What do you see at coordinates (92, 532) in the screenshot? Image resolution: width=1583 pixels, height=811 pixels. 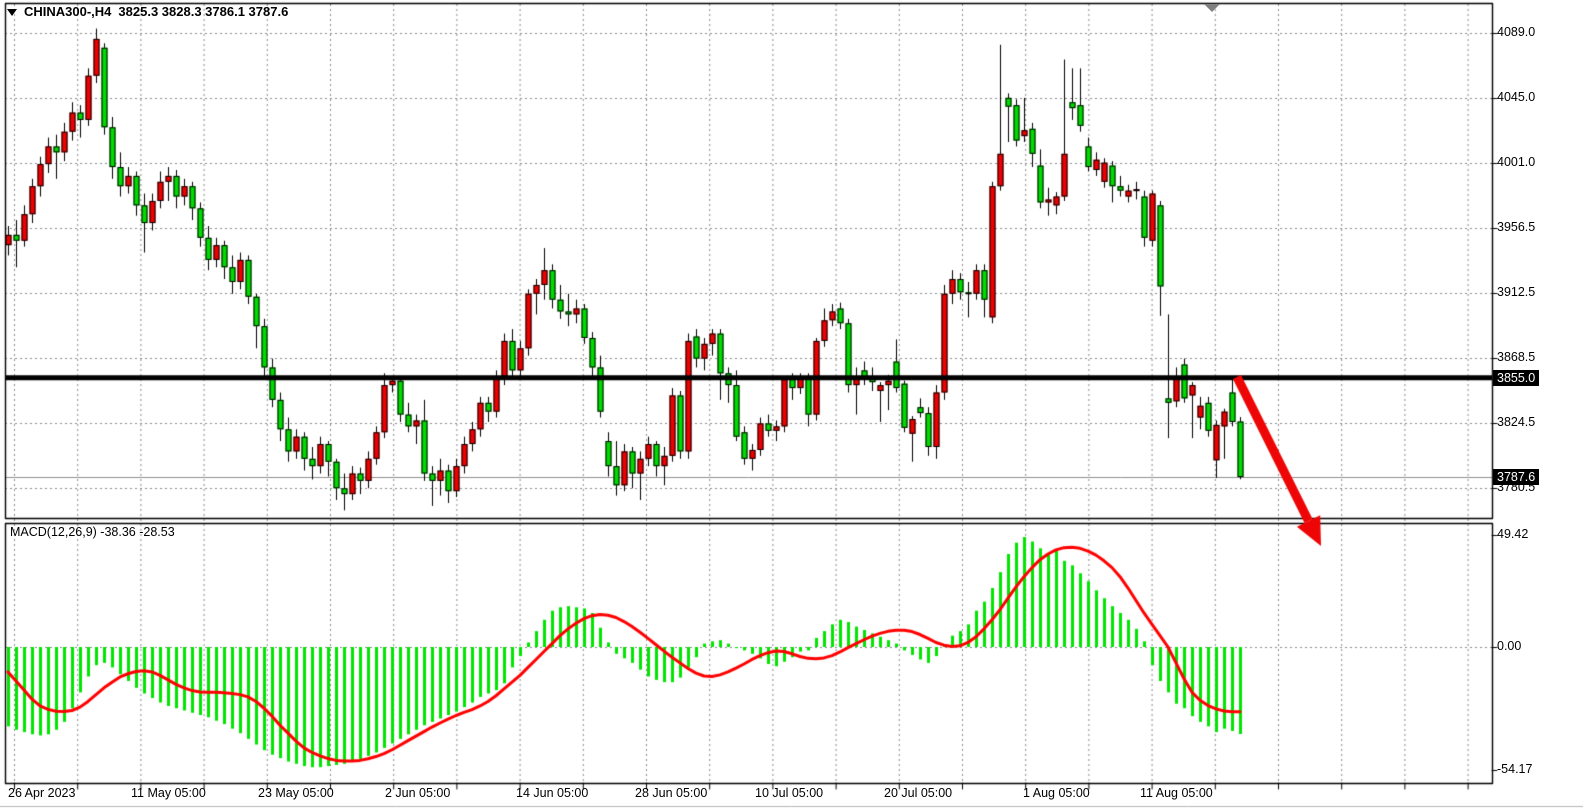 I see `macd-indicator-label: MACD(12,26,9) -38.36 -28.53` at bounding box center [92, 532].